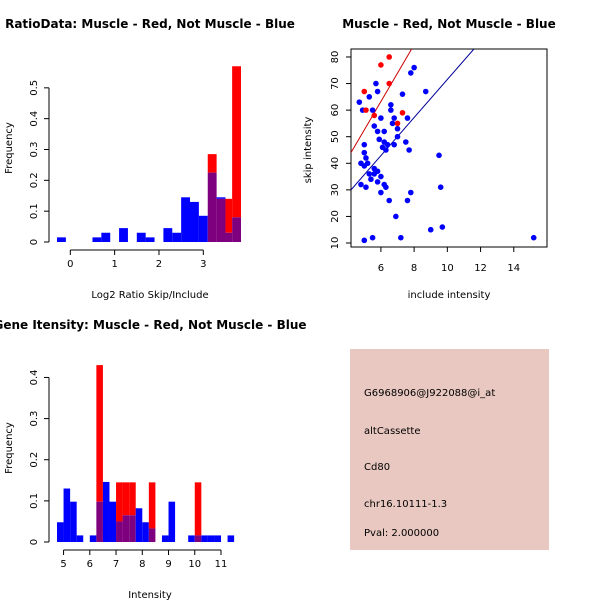 Image resolution: width=600 pixels, height=600 pixels. Describe the element at coordinates (335, 83) in the screenshot. I see `scatter-y-tick-label: 70` at that location.